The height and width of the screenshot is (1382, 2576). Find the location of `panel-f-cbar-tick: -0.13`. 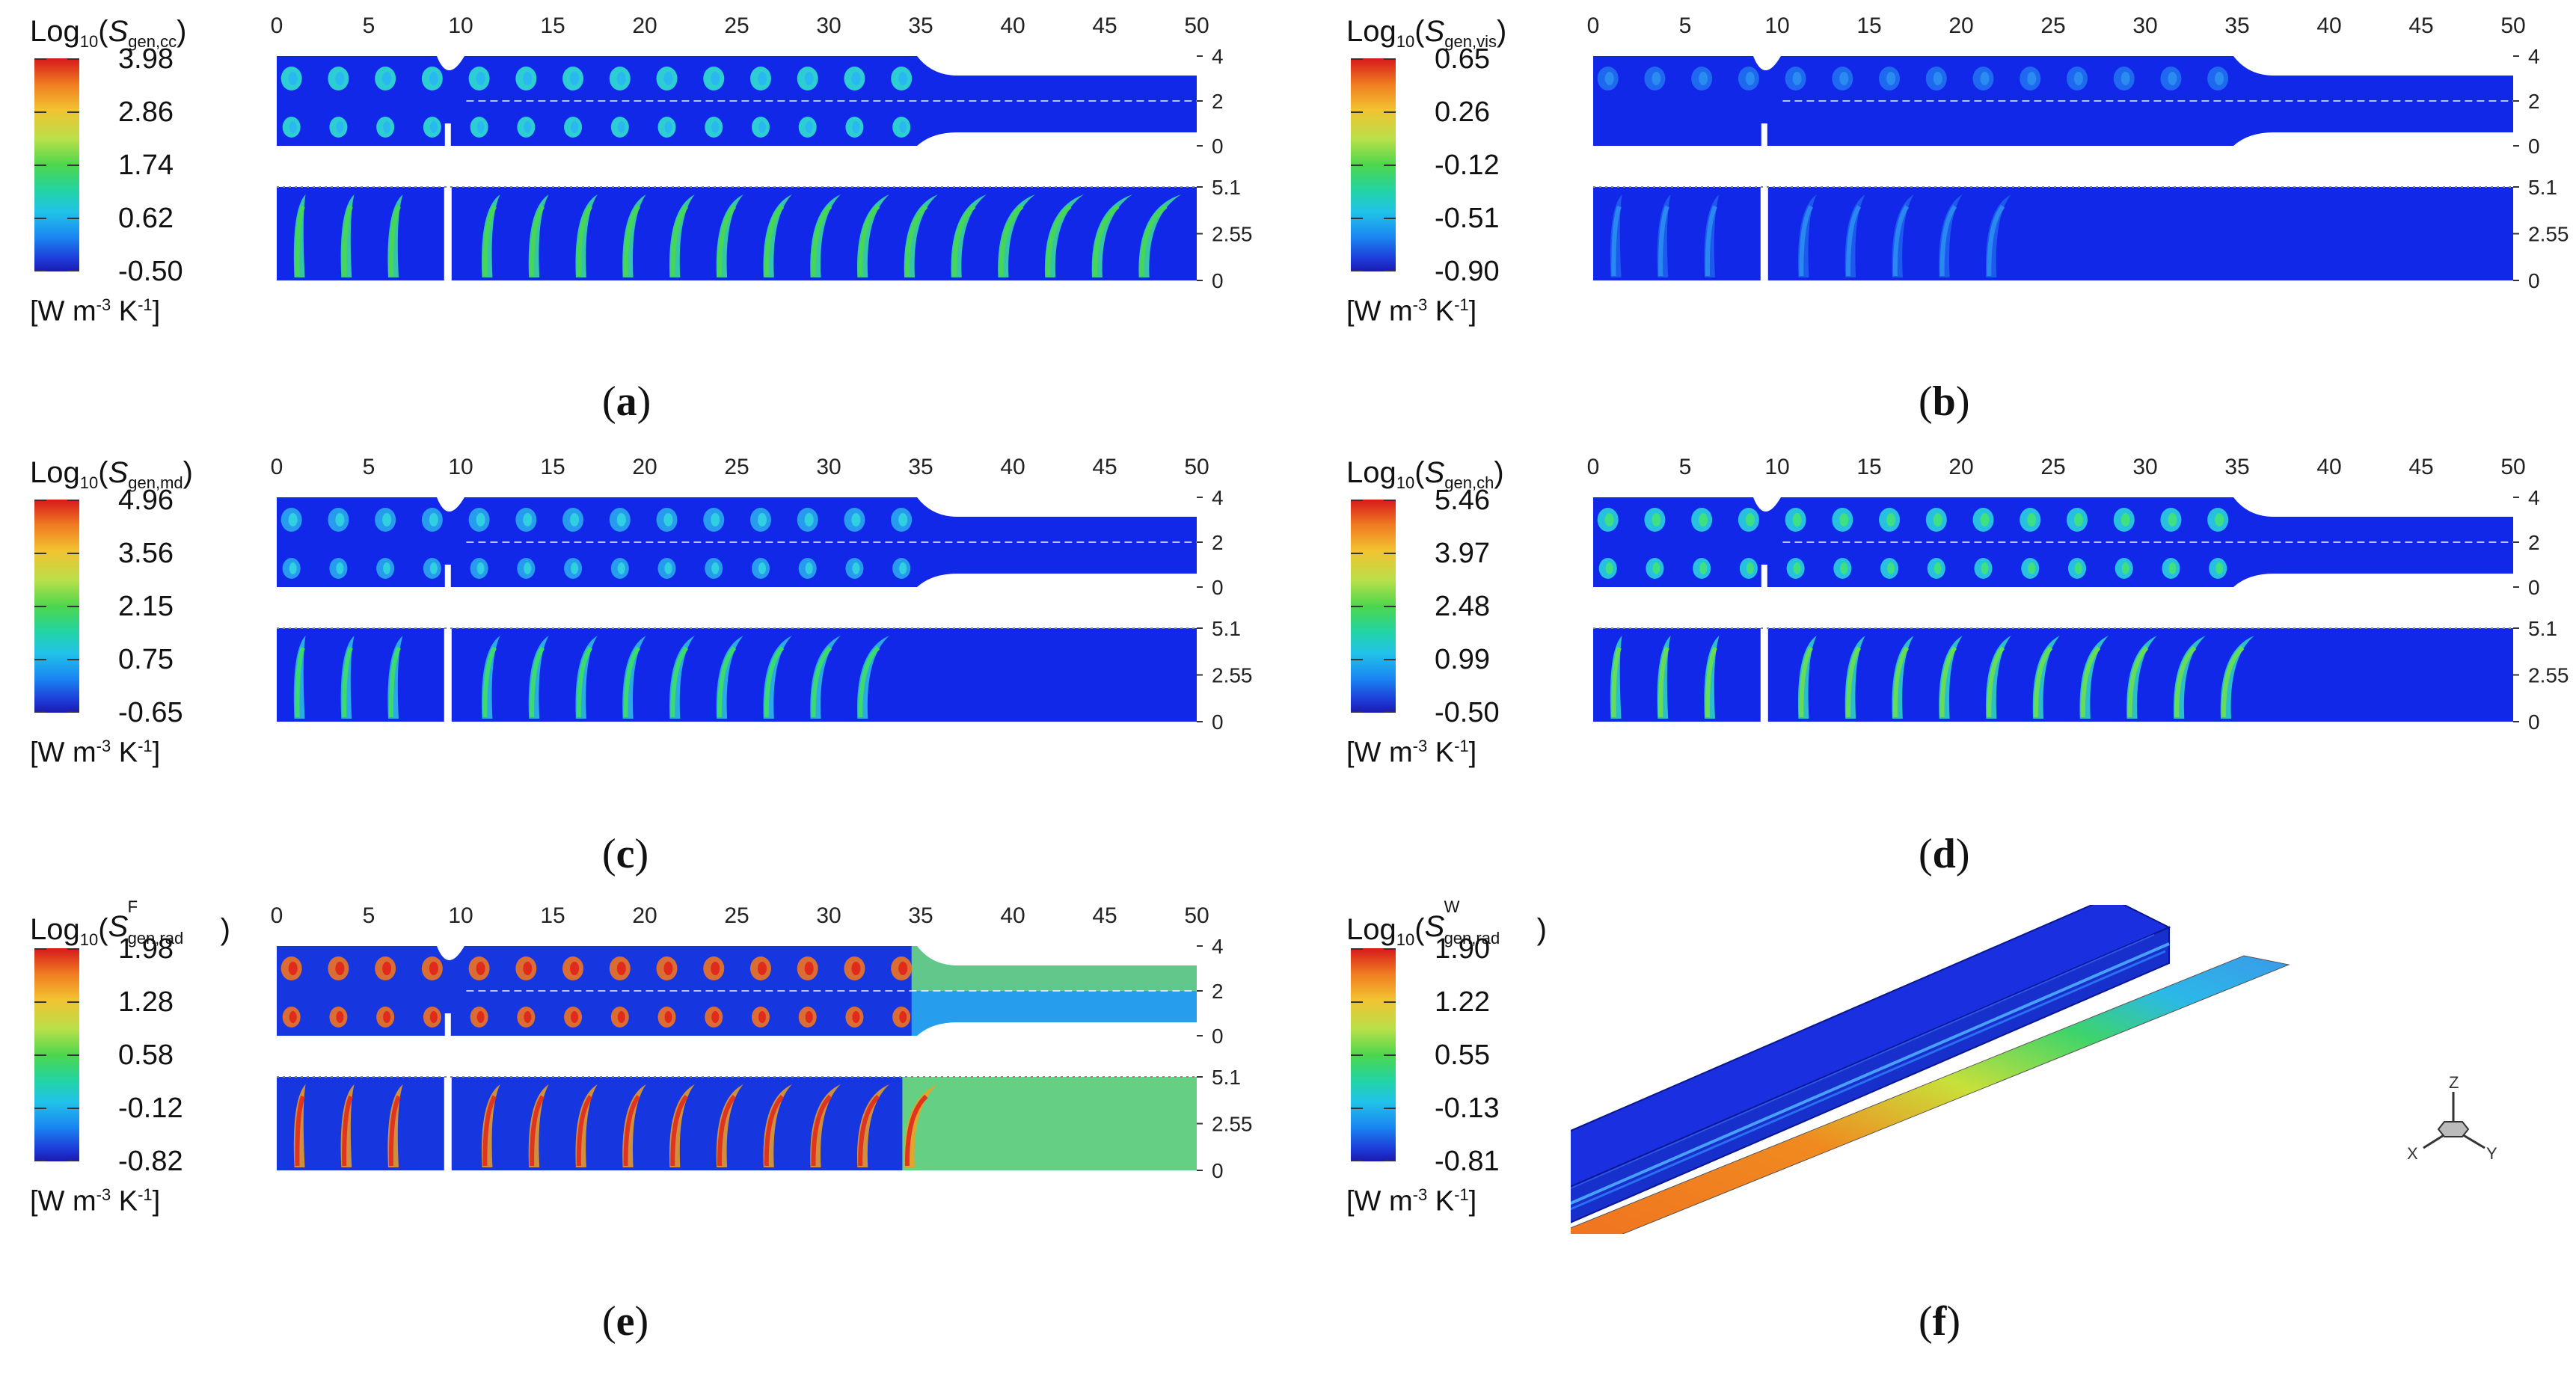

panel-f-cbar-tick: -0.13 is located at coordinates (1467, 1108).